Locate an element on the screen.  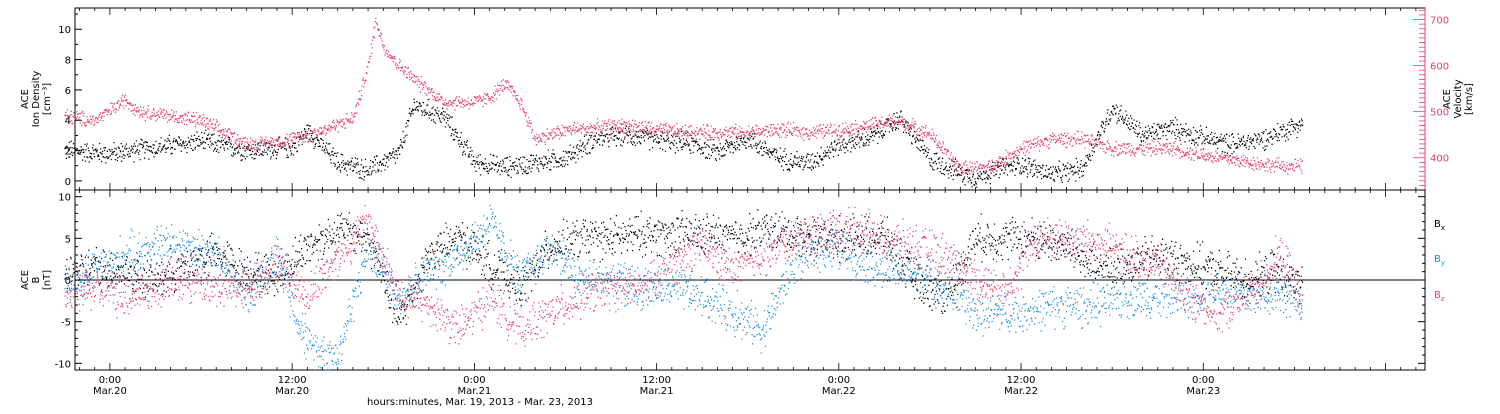
legend-bz: Bz is located at coordinates (1439, 296).